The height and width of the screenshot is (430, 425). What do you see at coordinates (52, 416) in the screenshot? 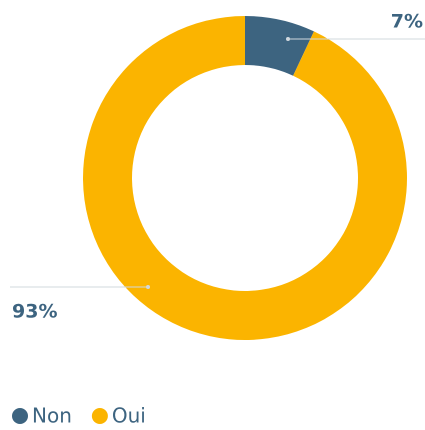
I see `legend-label: Non` at bounding box center [52, 416].